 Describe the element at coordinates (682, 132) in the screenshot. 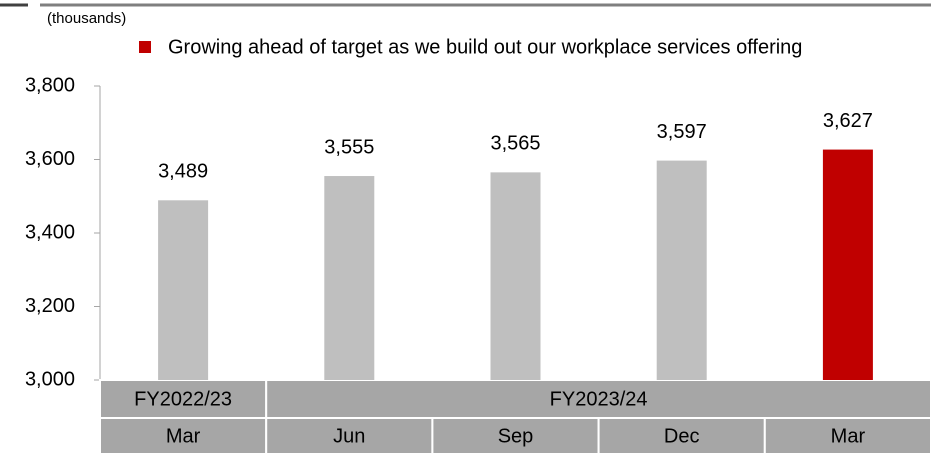

I see `value-label: 3,597` at that location.